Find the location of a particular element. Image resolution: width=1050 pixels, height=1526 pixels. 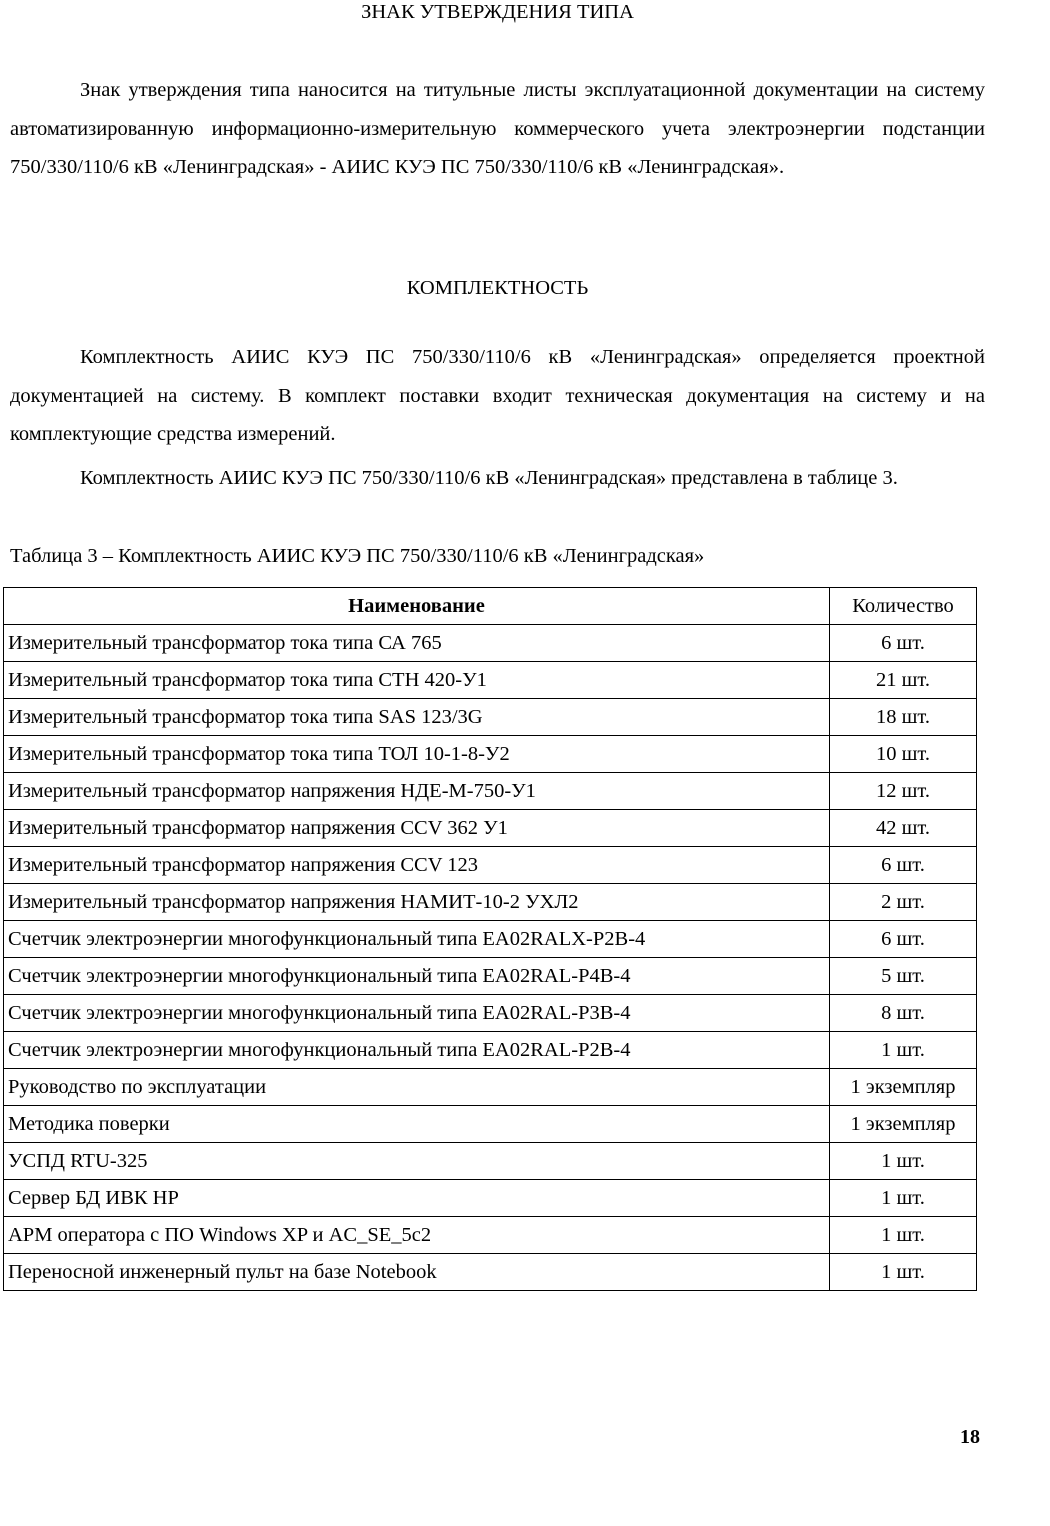

table-row: Сервер БД ИВК HP 1 шт. is located at coordinates (490, 1198).